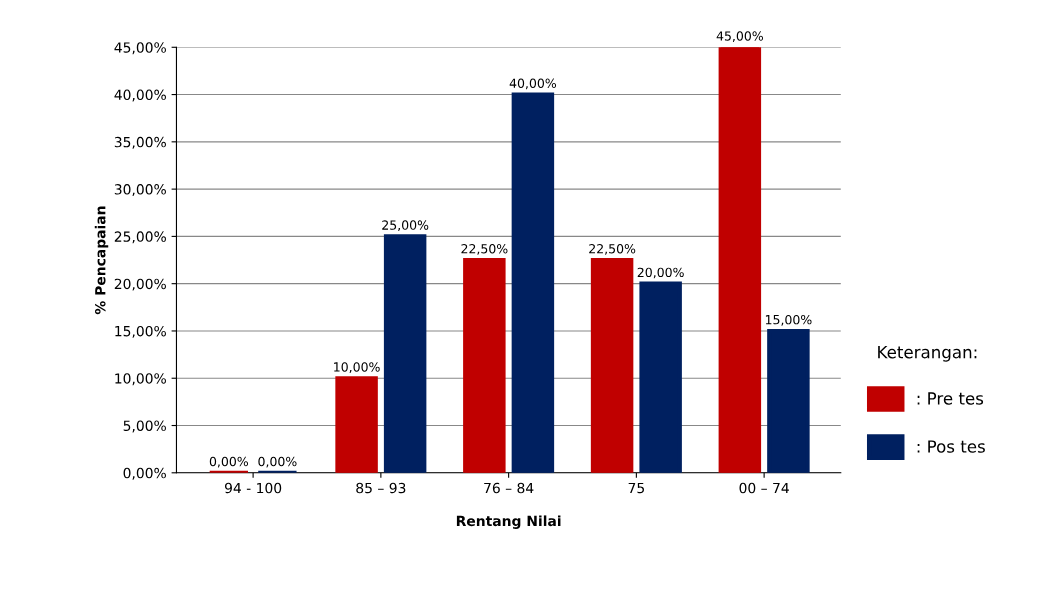  Describe the element at coordinates (140, 331) in the screenshot. I see `y-tick-label: 15,00%` at that location.